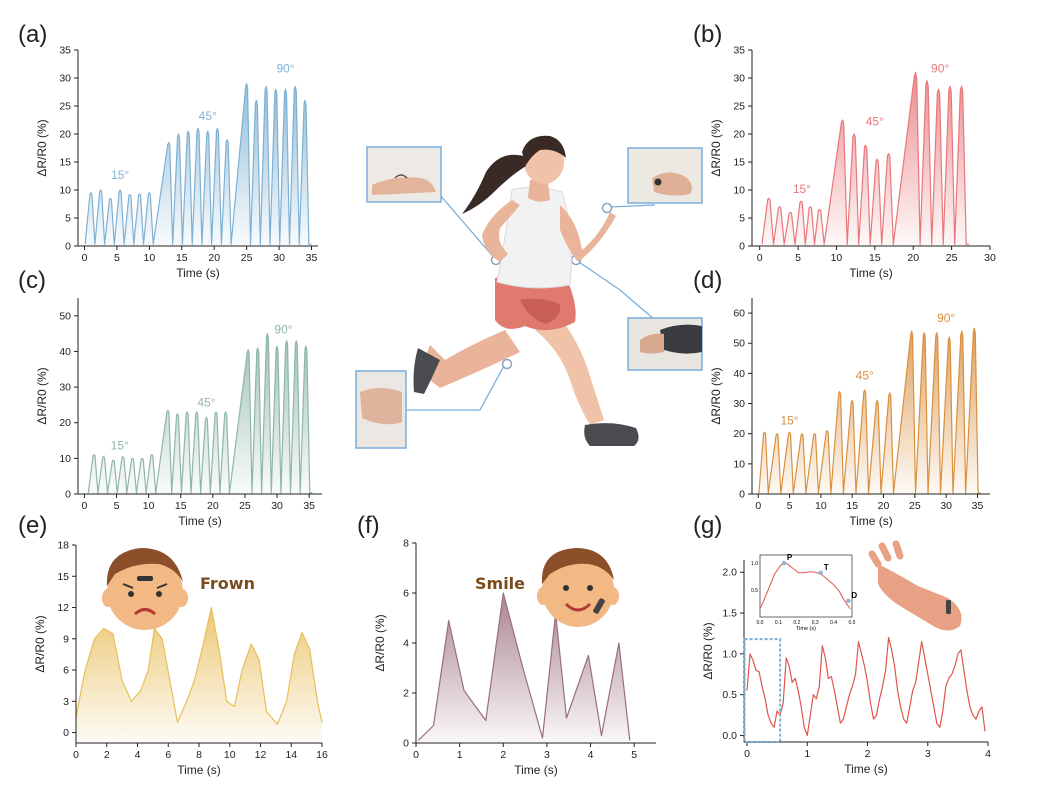  What do you see at coordinates (805, 586) in the screenshot?
I see `inset-series` at bounding box center [805, 586].